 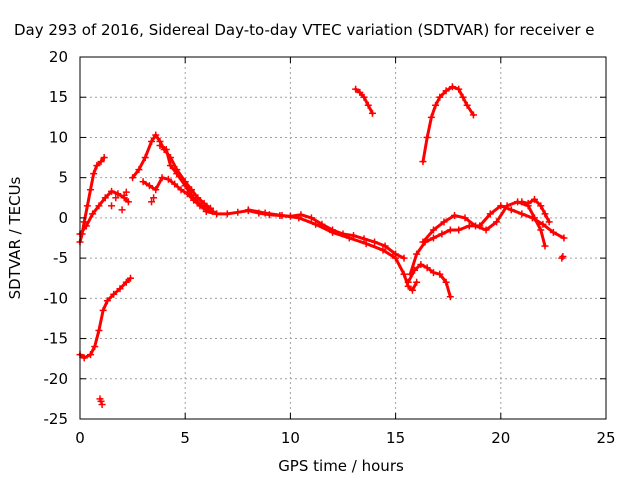 What do you see at coordinates (60, 258) in the screenshot?
I see `y-tick-label: -5` at bounding box center [60, 258].